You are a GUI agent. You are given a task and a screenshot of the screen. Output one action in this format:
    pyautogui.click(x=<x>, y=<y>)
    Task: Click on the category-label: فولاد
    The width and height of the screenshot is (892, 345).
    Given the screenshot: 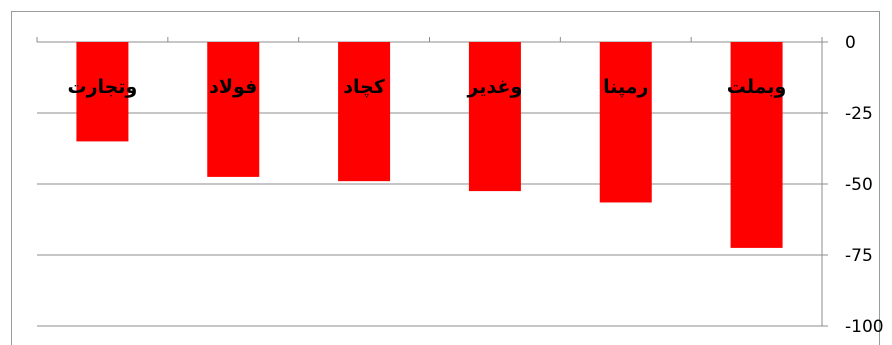 What is the action you would take?
    pyautogui.click(x=233, y=87)
    